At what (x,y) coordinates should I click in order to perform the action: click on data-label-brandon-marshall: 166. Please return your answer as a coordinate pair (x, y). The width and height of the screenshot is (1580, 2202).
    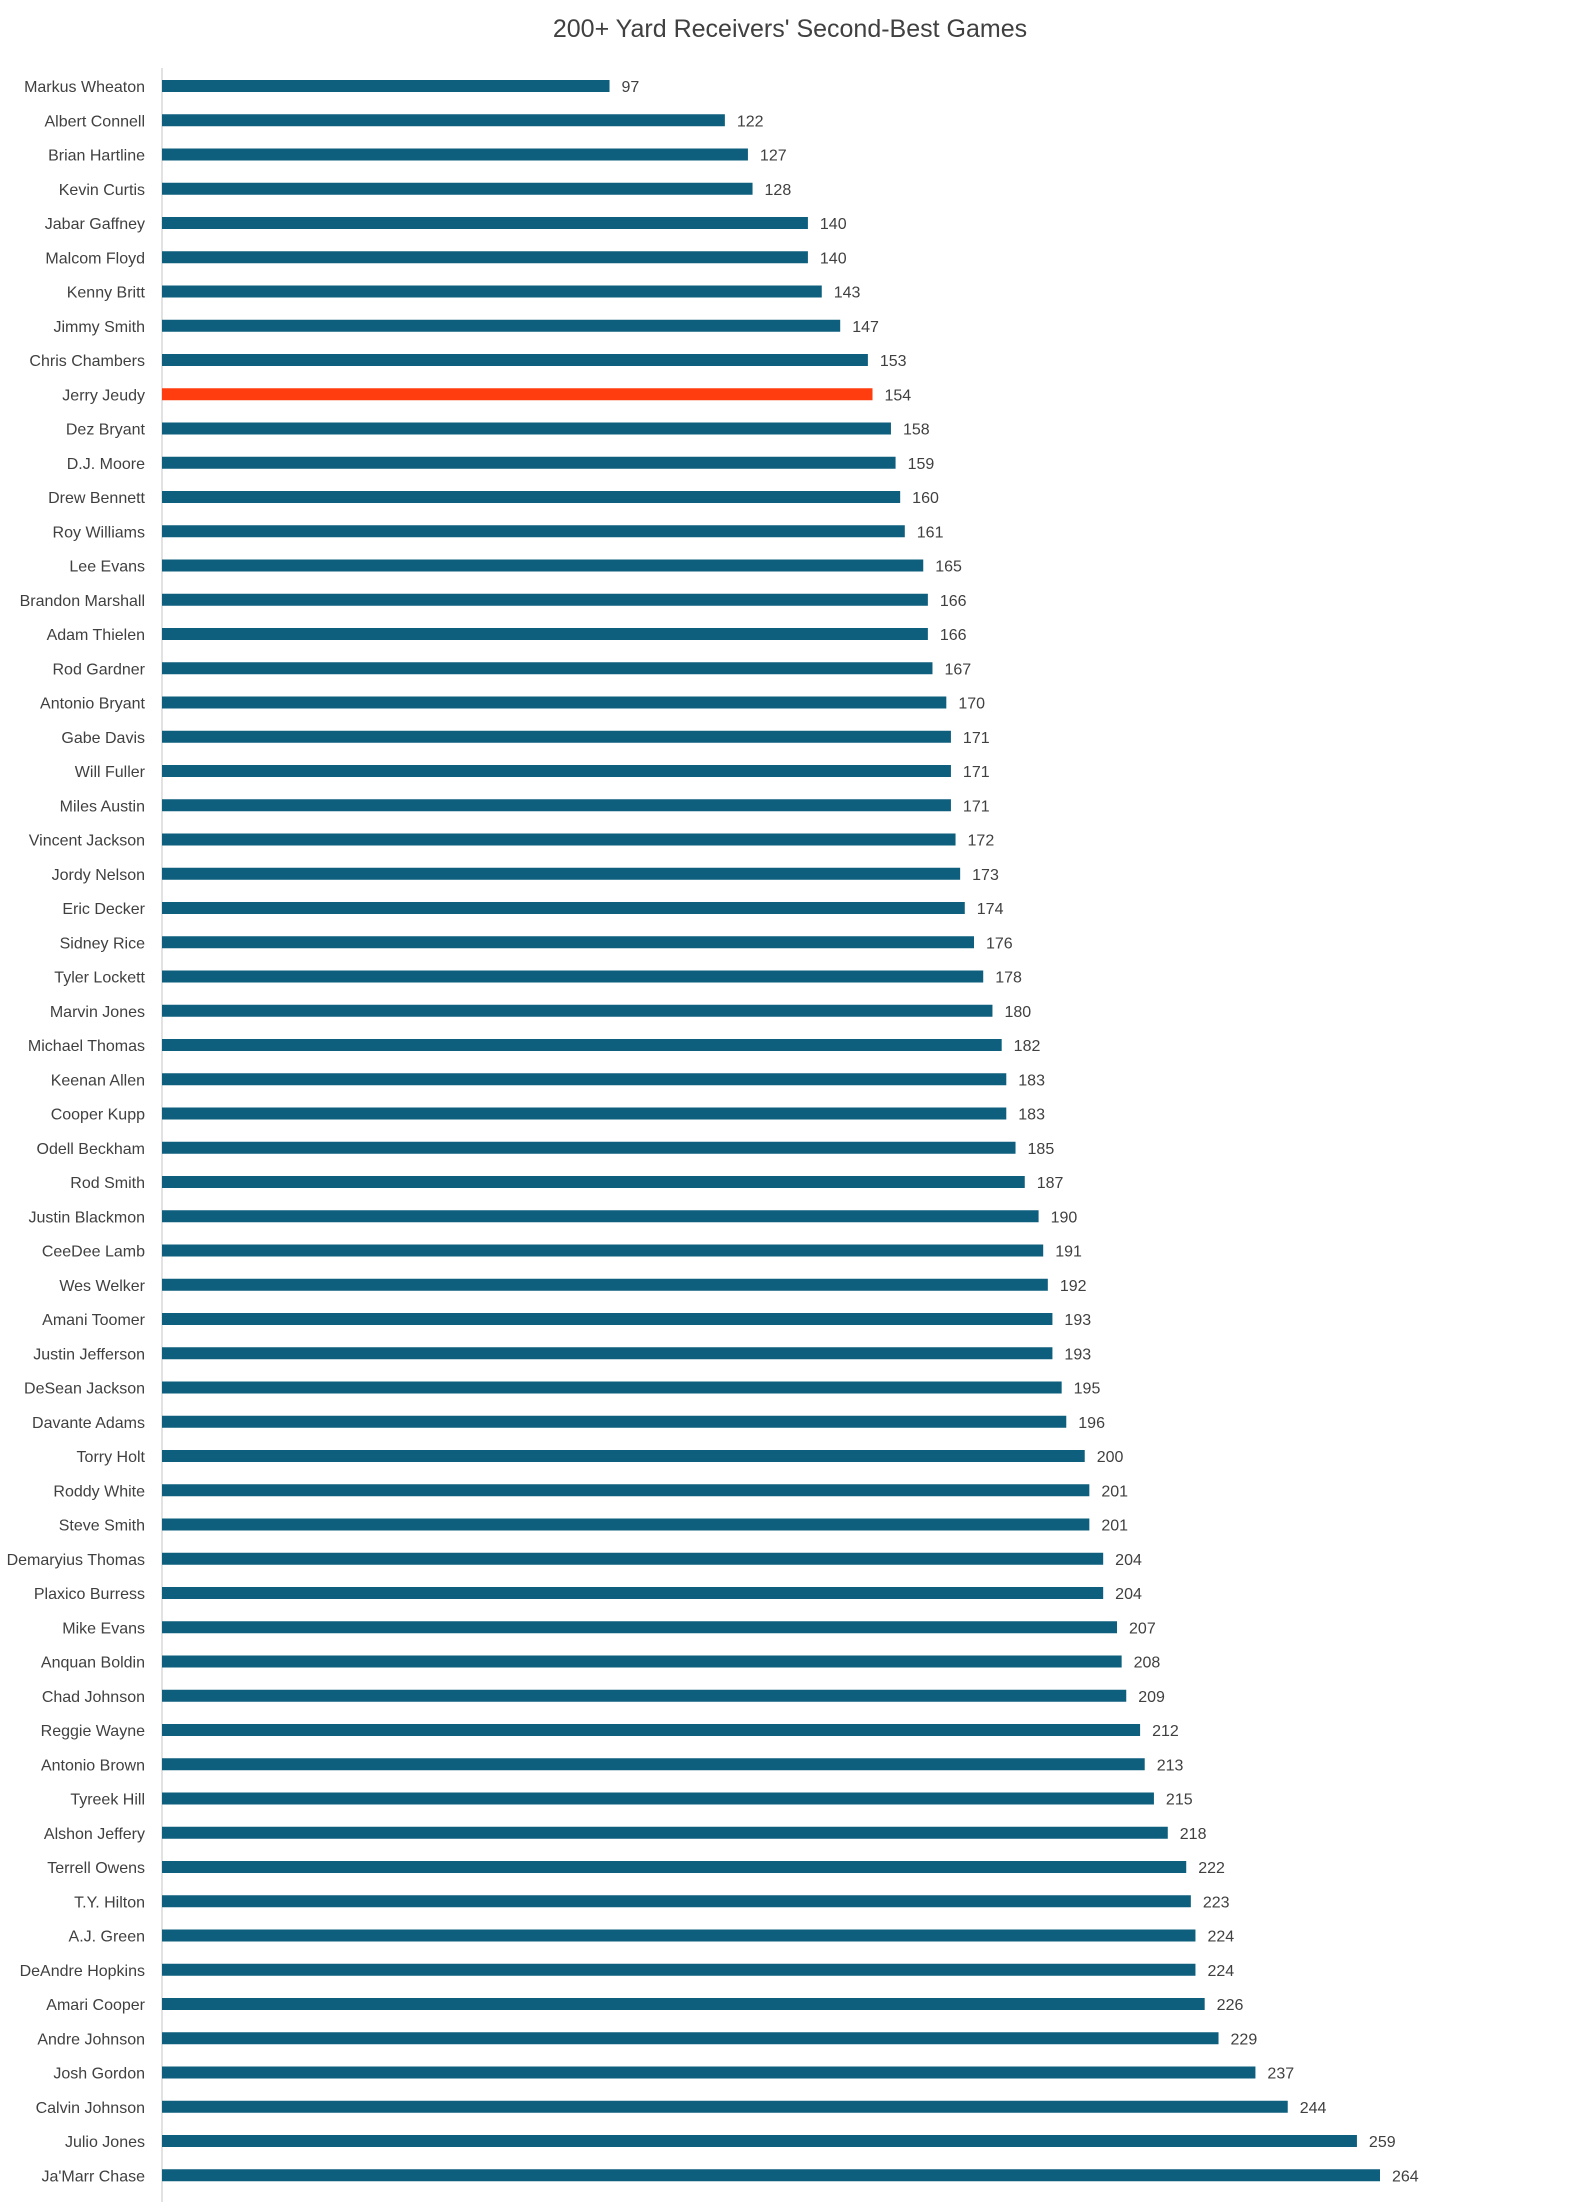
    Looking at the image, I should click on (953, 601).